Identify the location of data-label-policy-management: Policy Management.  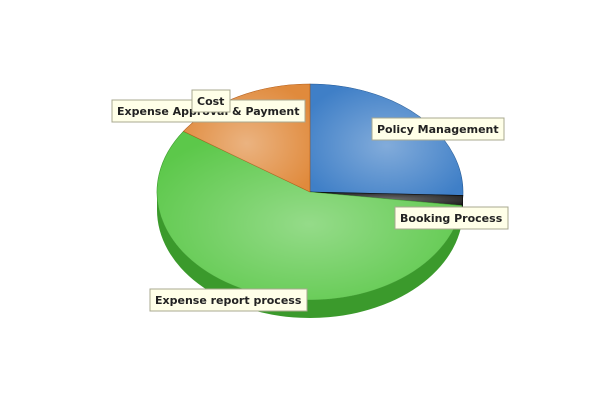
(438, 129).